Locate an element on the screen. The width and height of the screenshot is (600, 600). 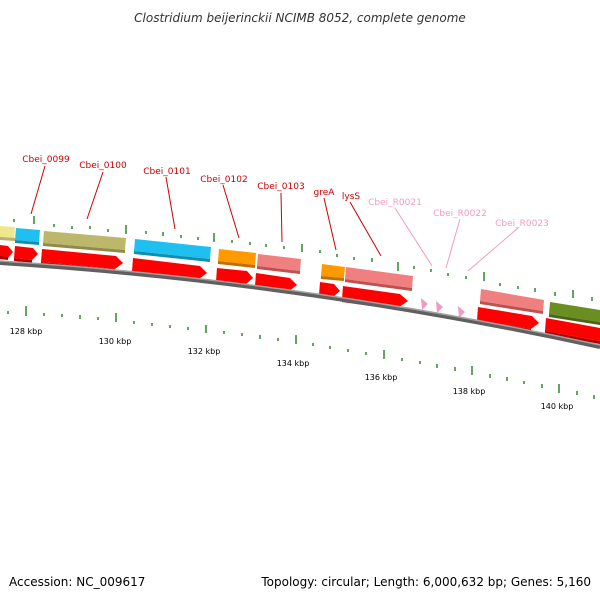
rna-label-cbei-r0022: Cbei_R0022 is located at coordinates (460, 214).